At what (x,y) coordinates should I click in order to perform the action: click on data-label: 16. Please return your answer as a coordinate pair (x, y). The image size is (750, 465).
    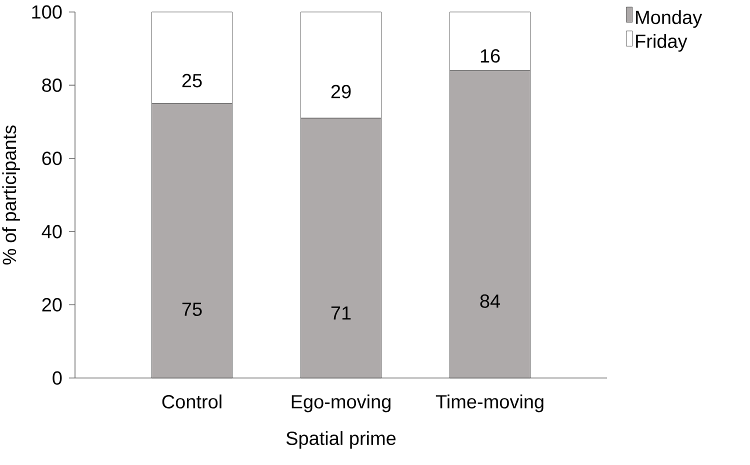
    Looking at the image, I should click on (490, 56).